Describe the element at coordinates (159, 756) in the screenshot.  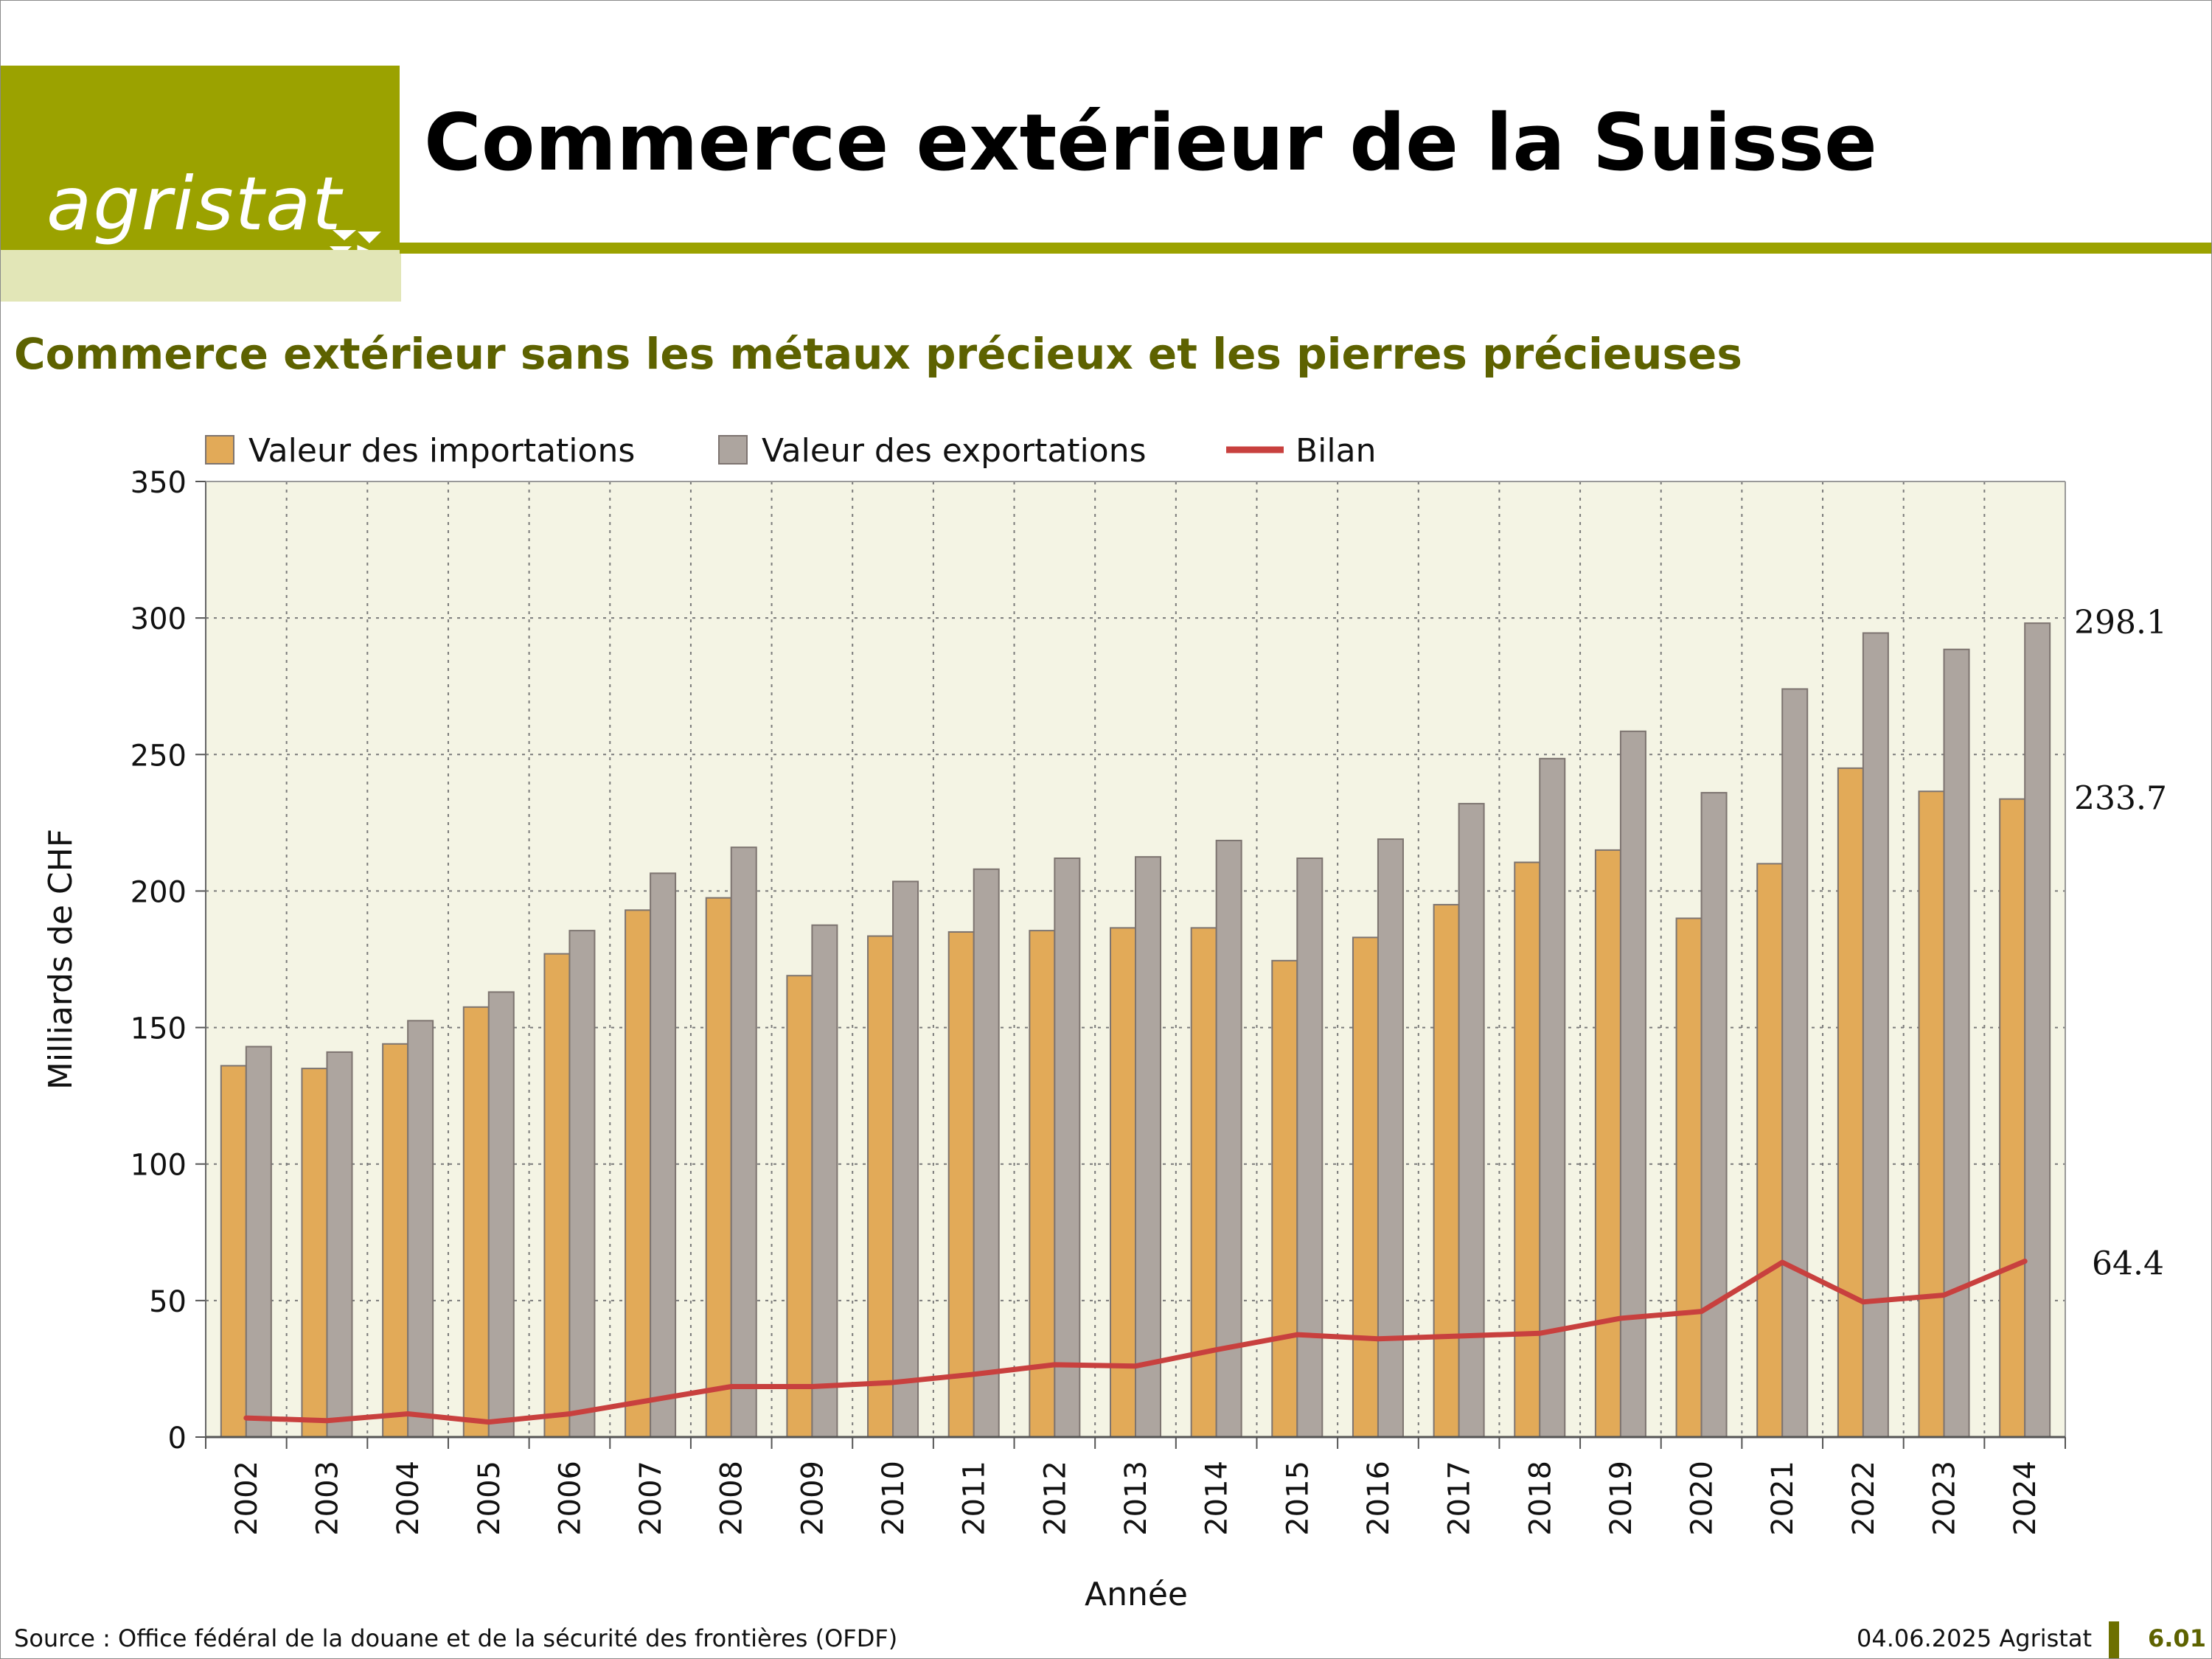
I see `y-tick-label: 250` at that location.